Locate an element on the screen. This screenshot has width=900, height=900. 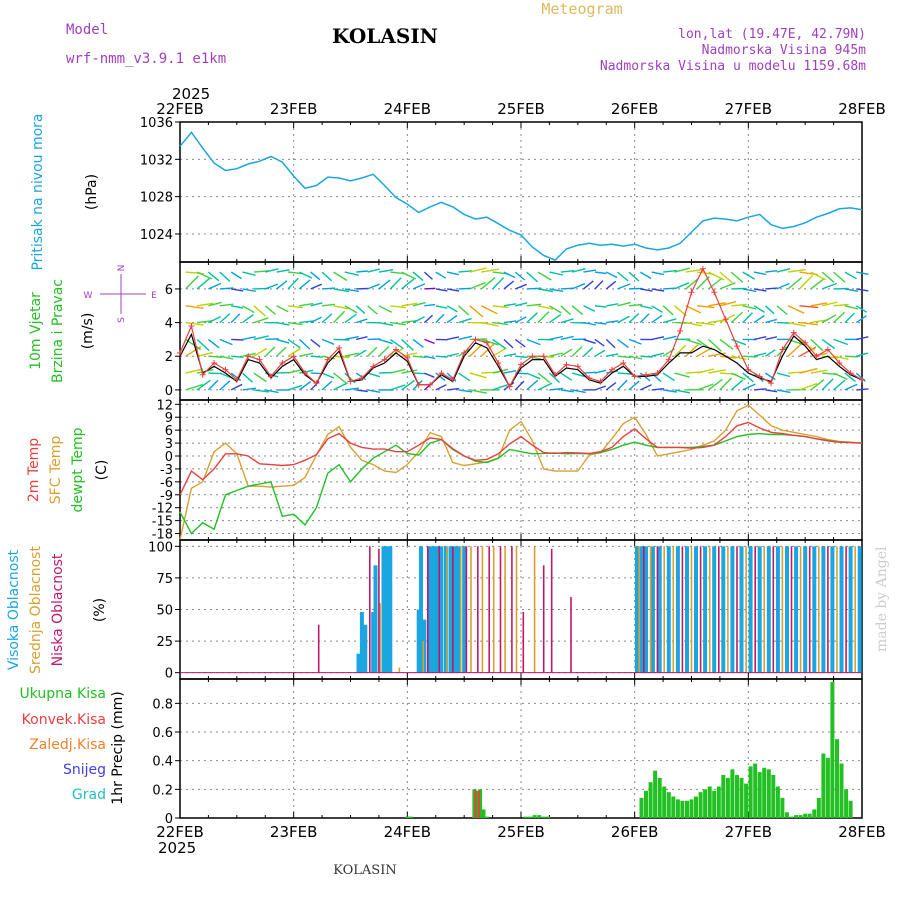
model-name: wrf-nmm_v3.9.1 e1km is located at coordinates (146, 59).